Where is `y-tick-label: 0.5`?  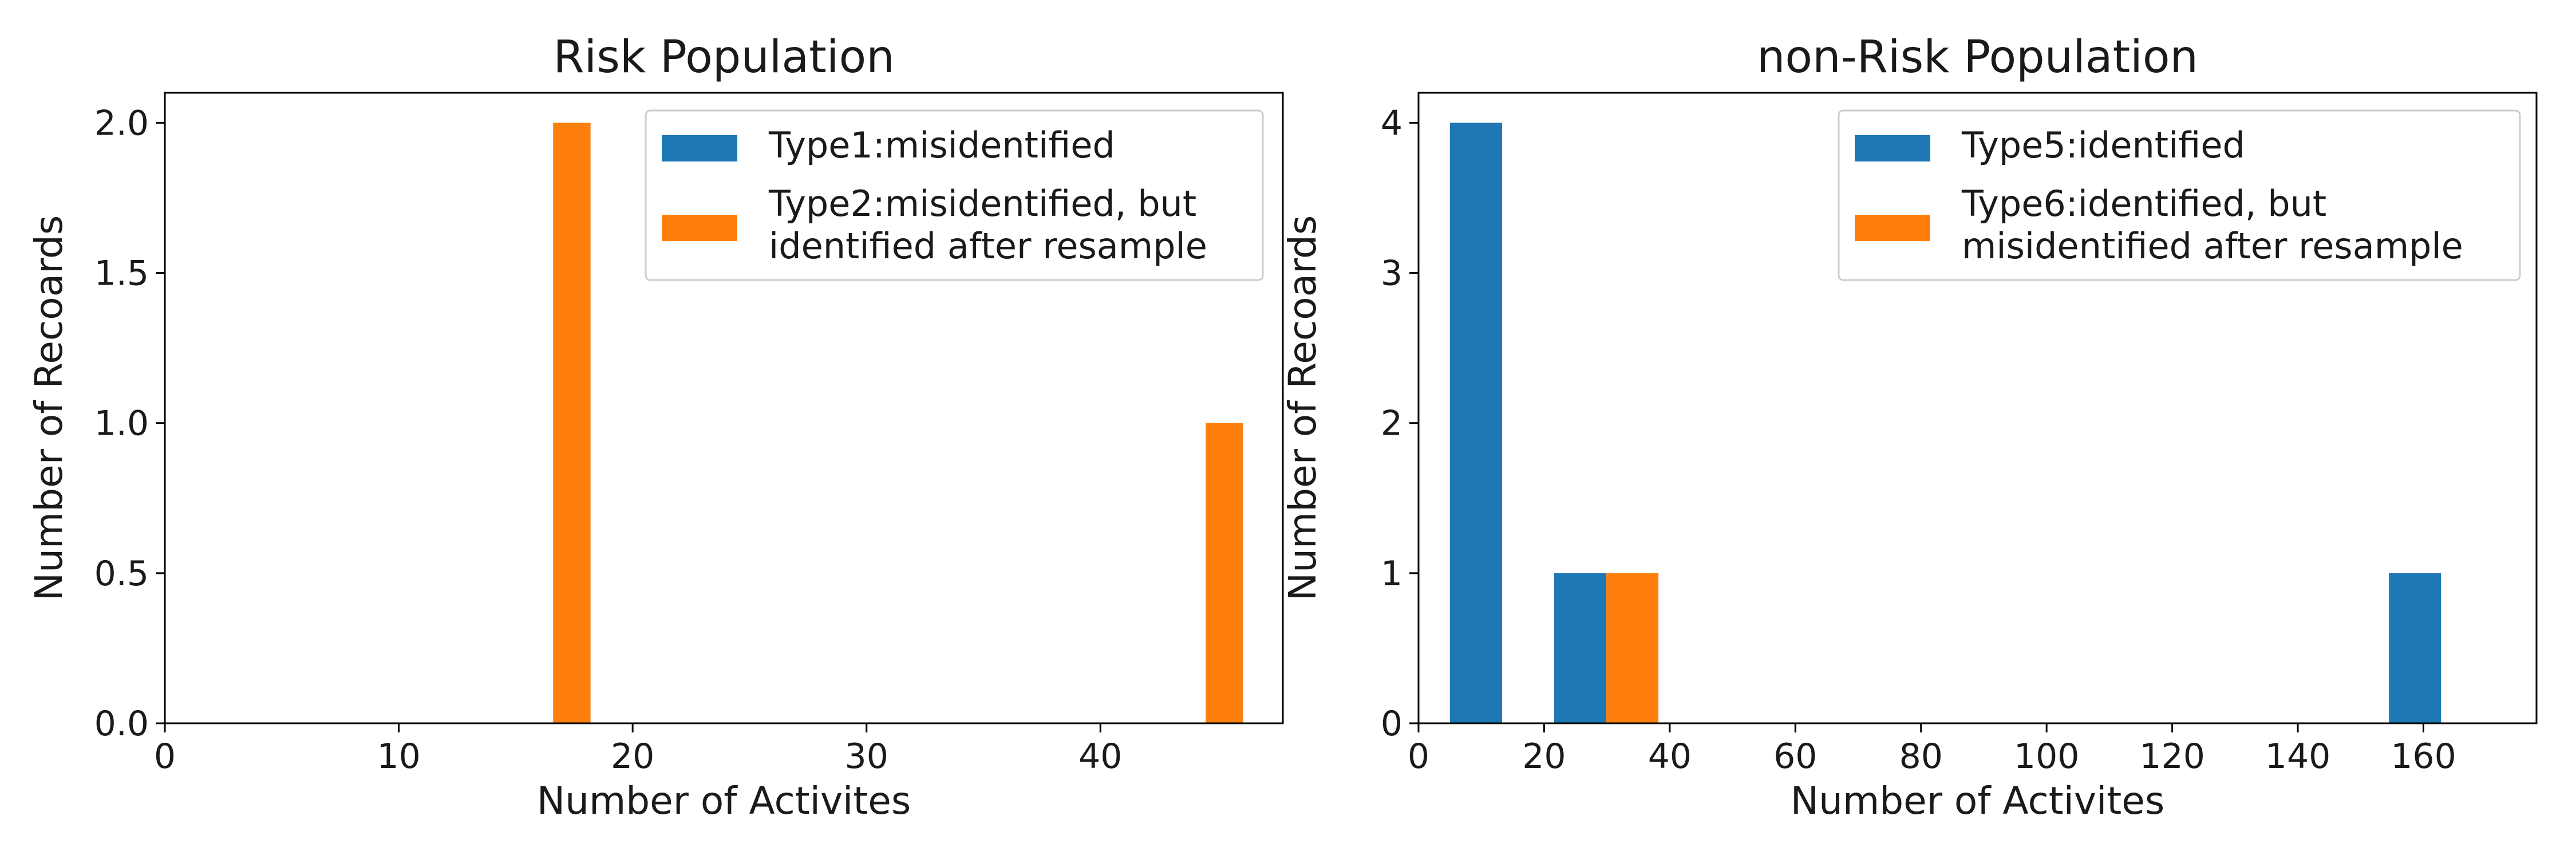 y-tick-label: 0.5 is located at coordinates (121, 574).